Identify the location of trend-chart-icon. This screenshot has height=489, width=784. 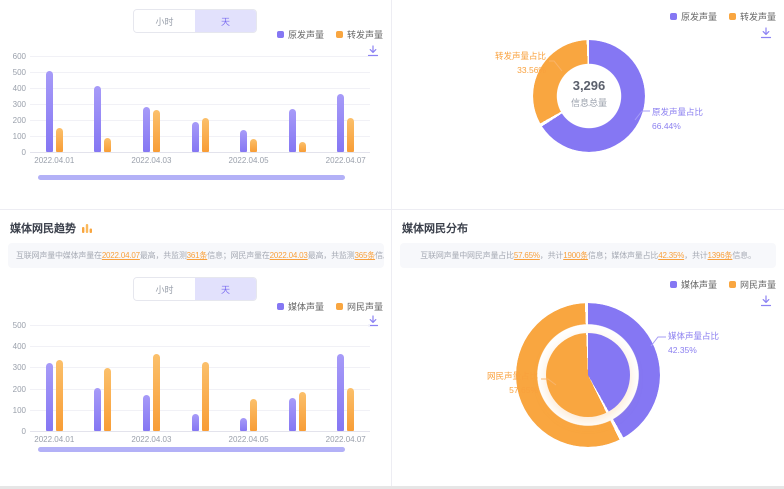
(87, 228).